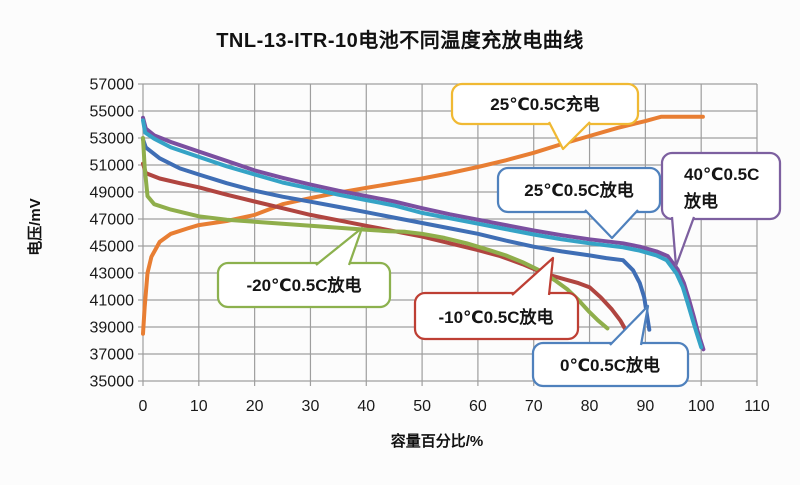 This screenshot has height=485, width=800. Describe the element at coordinates (366, 406) in the screenshot. I see `x-tick-label: 40` at that location.